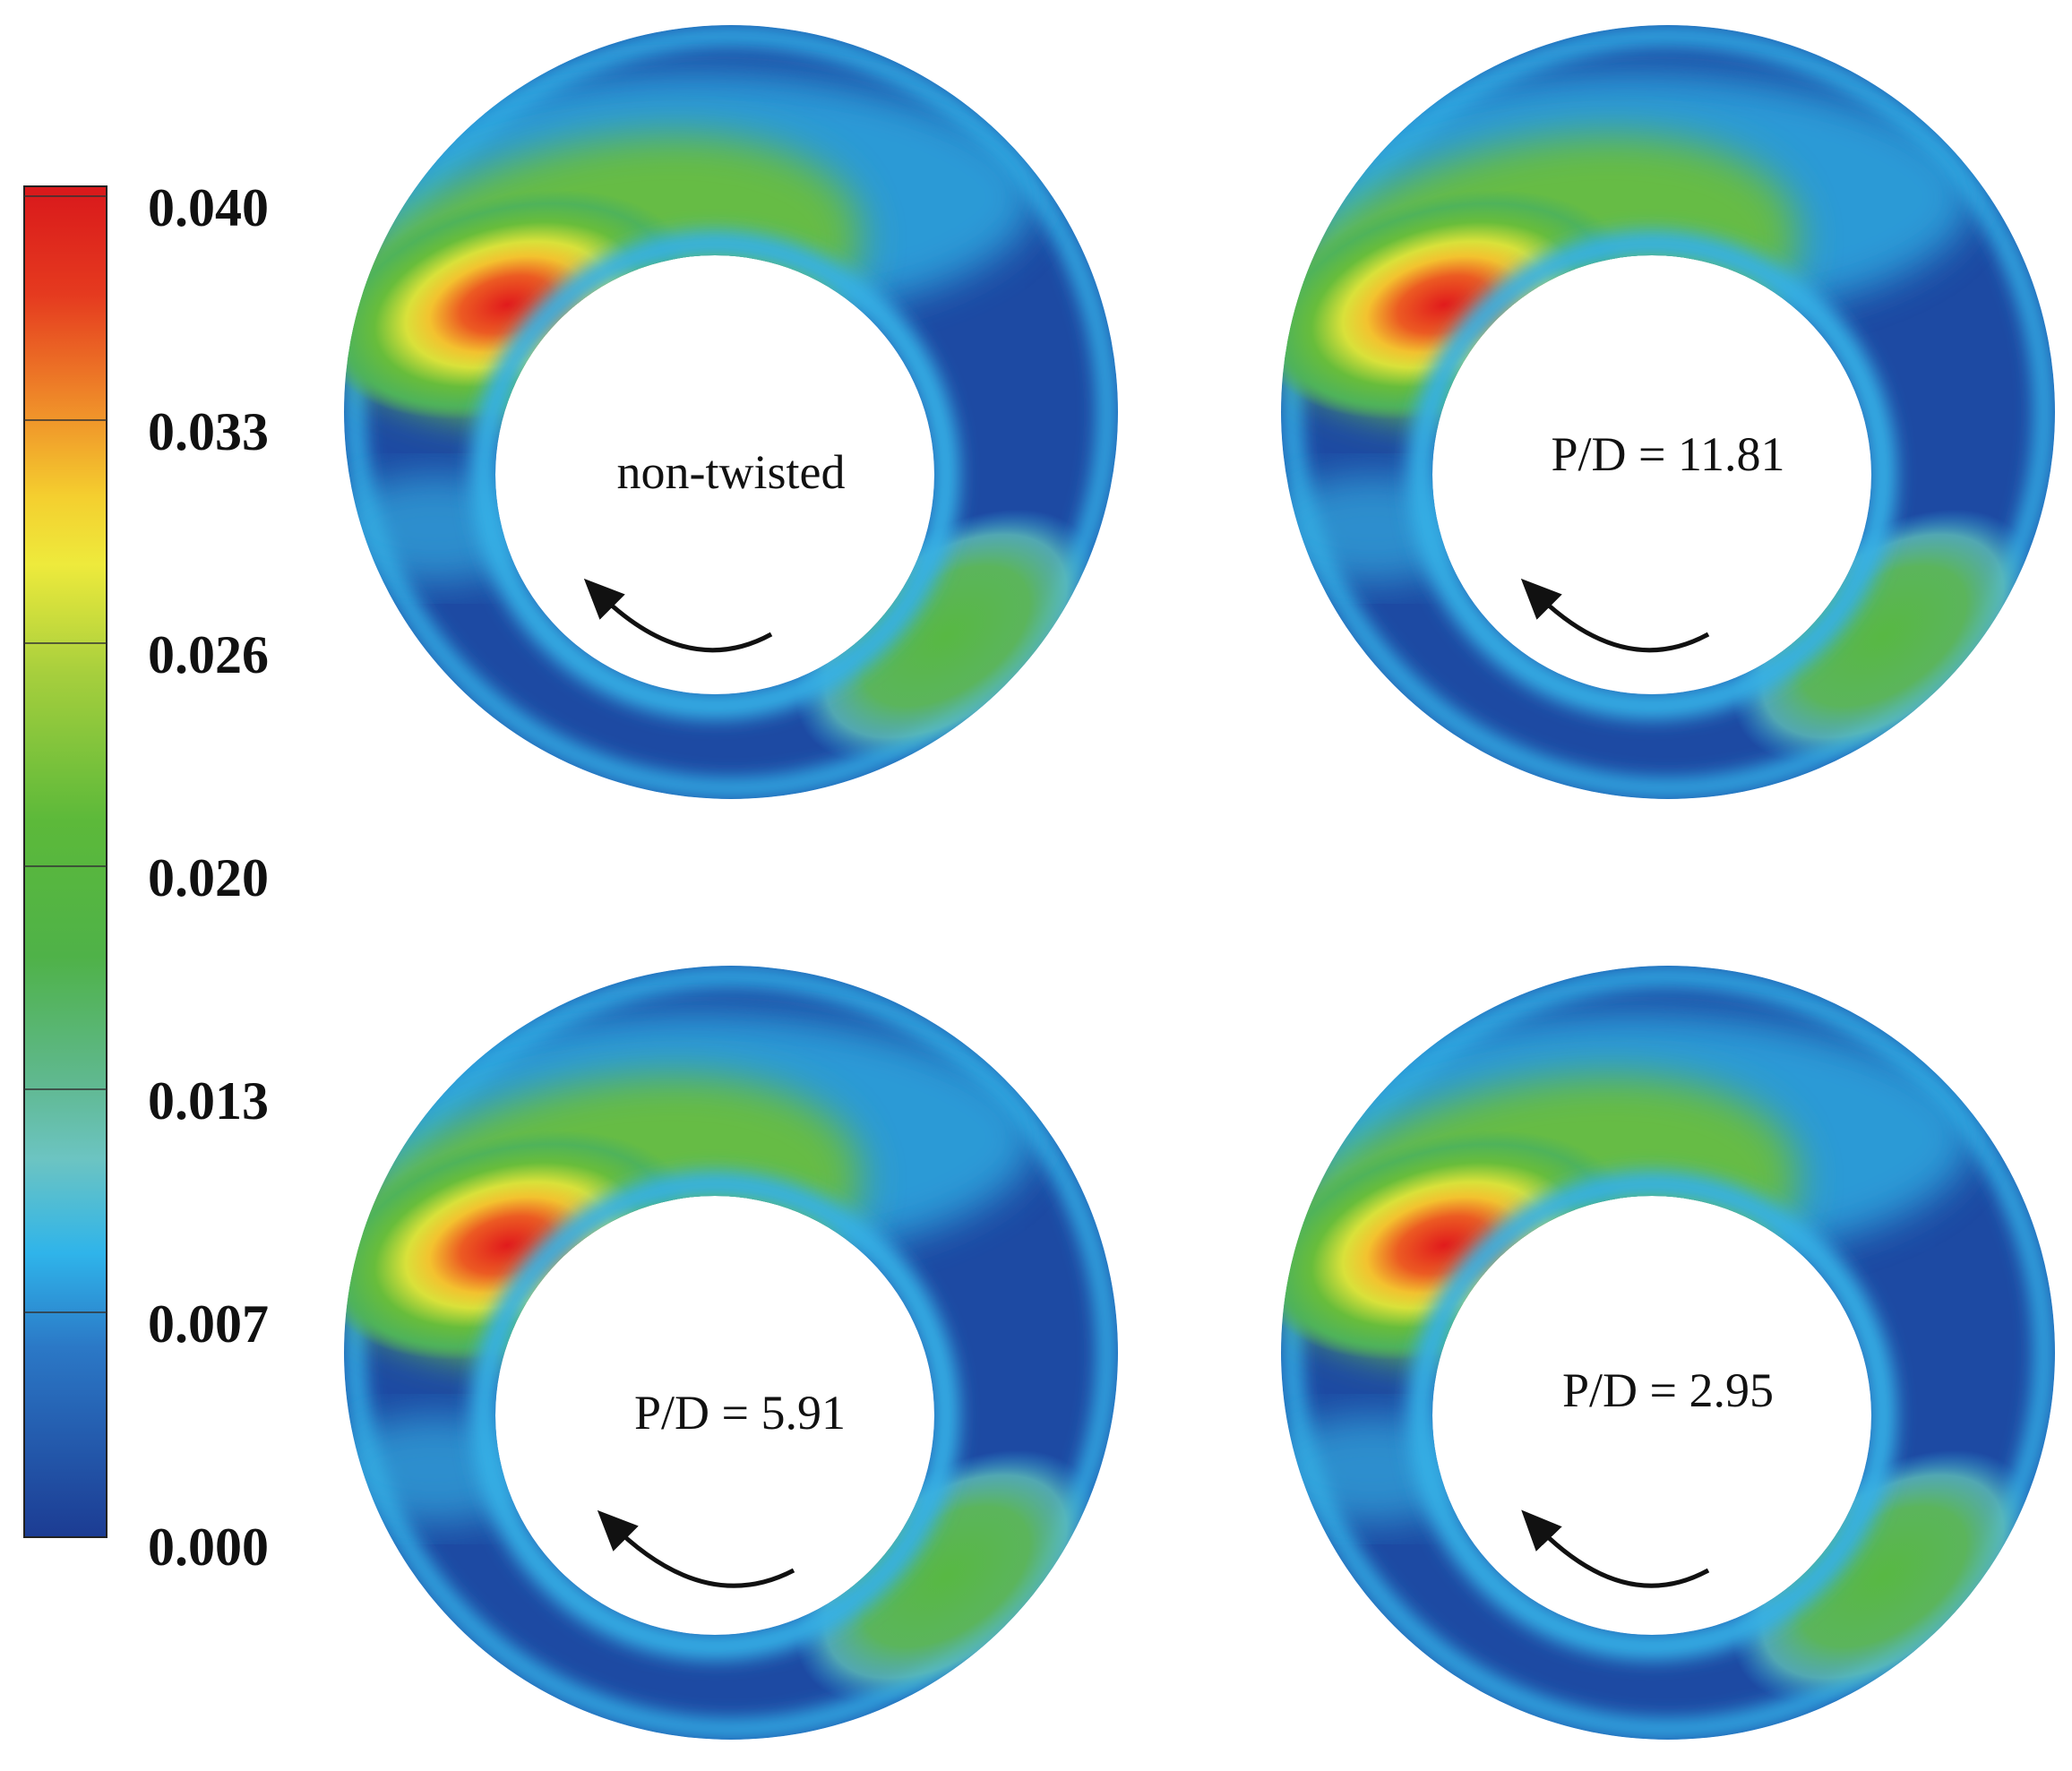 The height and width of the screenshot is (1771, 2072). Describe the element at coordinates (209, 1101) in the screenshot. I see `colorbar-tick-label: 0.013` at that location.